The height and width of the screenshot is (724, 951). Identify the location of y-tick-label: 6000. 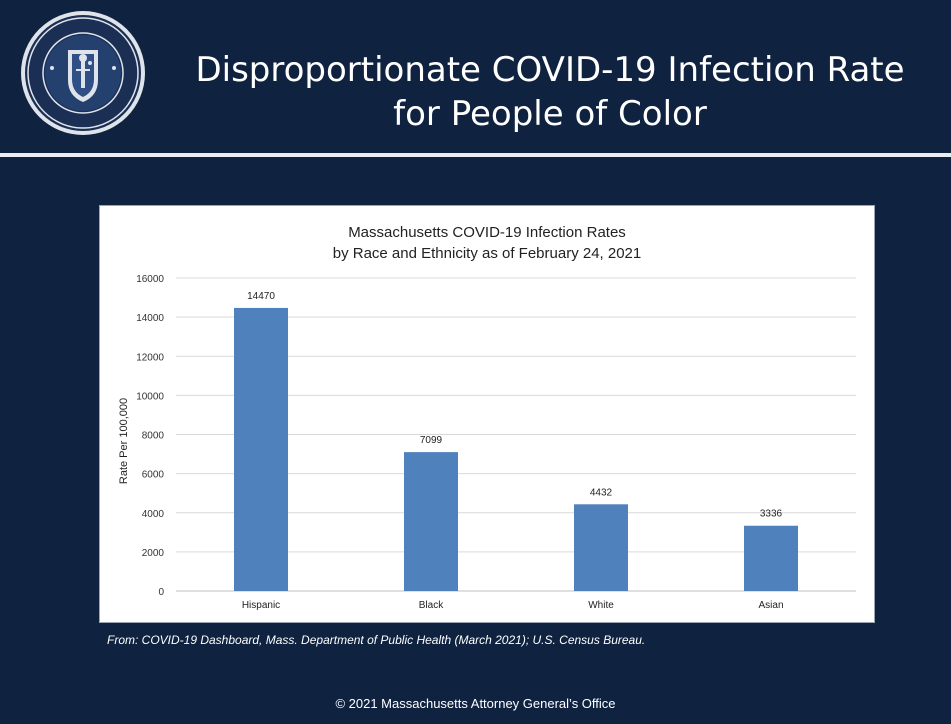
(153, 475).